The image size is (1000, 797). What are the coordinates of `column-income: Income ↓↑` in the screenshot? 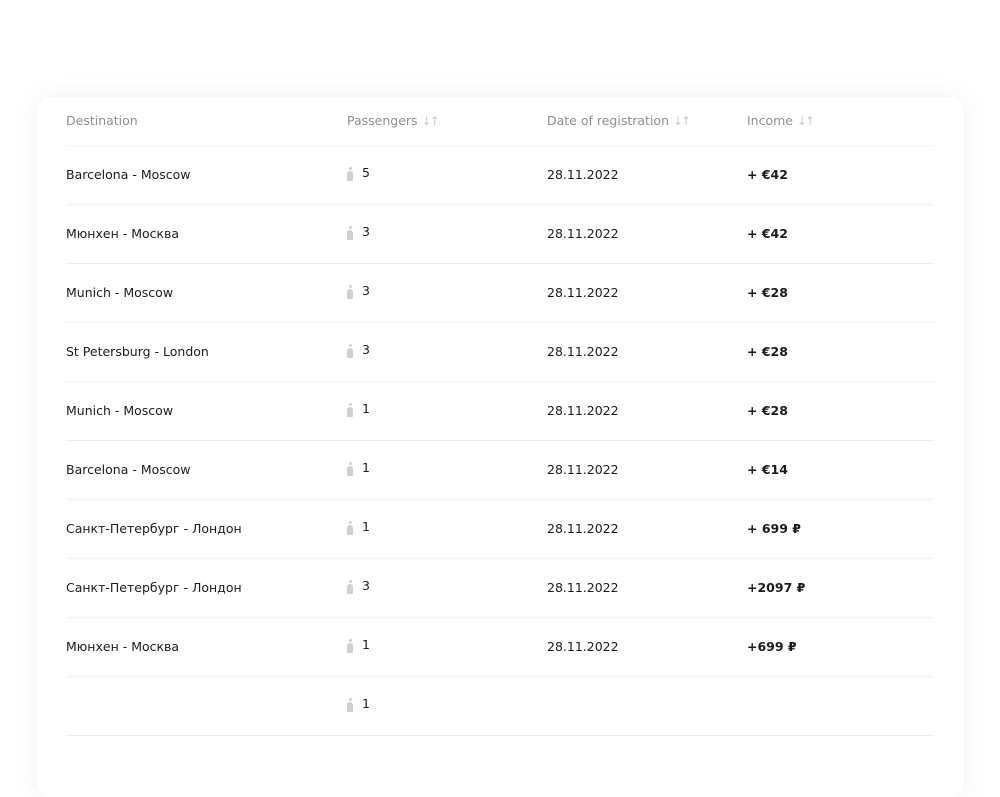 It's located at (781, 120).